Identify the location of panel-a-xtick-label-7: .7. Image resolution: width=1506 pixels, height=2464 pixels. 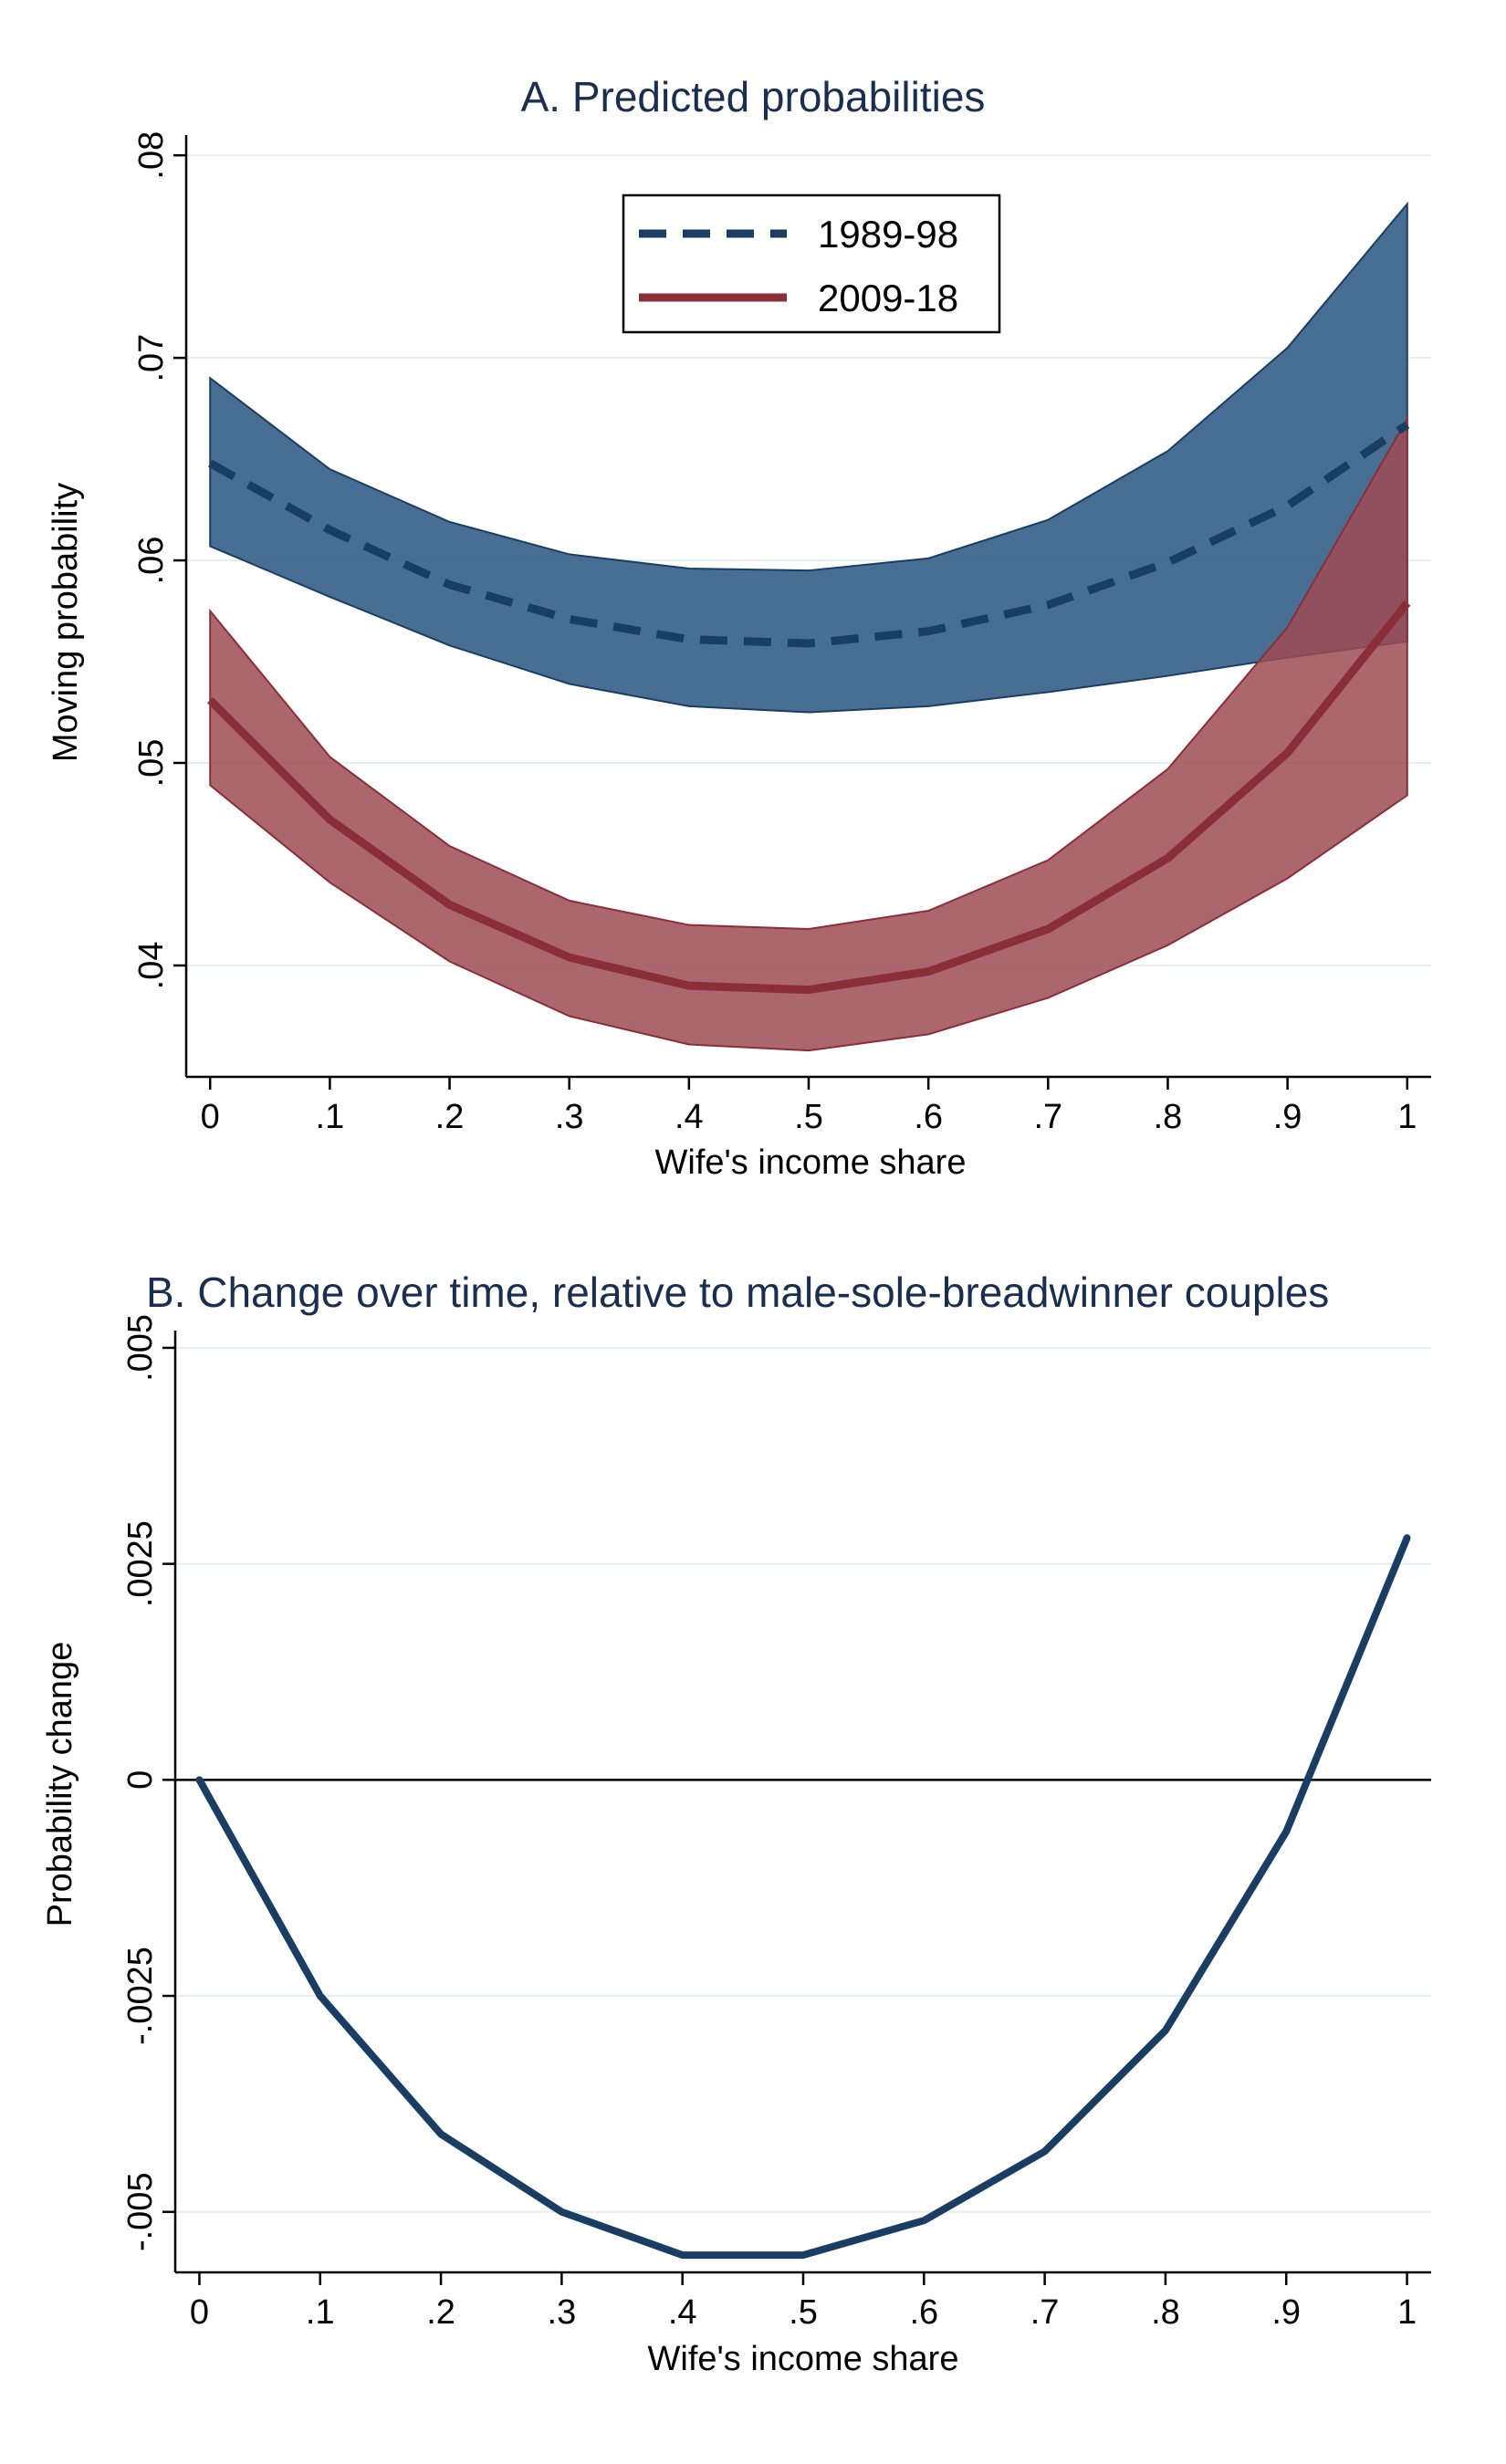
(1047, 1117).